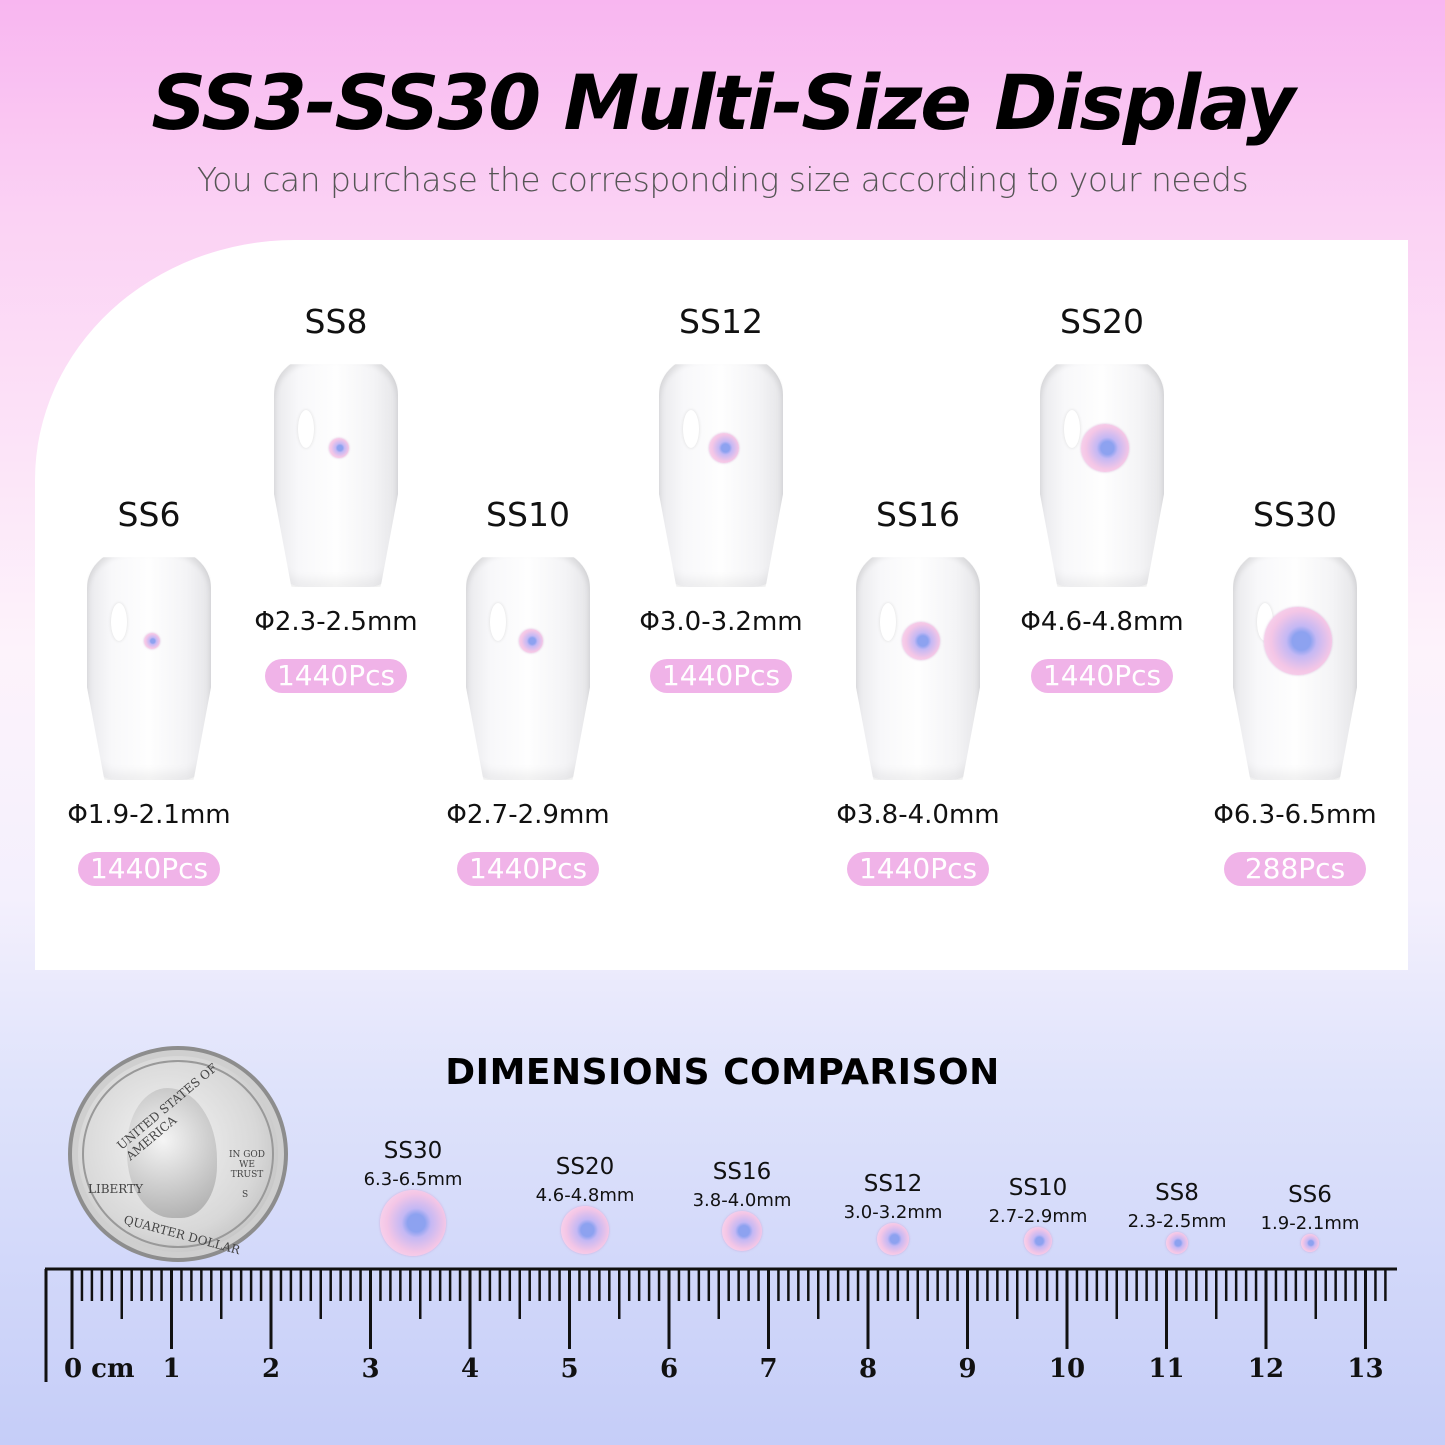 This screenshot has width=1445, height=1445. Describe the element at coordinates (1266, 1369) in the screenshot. I see `ruler-label: 12` at that location.